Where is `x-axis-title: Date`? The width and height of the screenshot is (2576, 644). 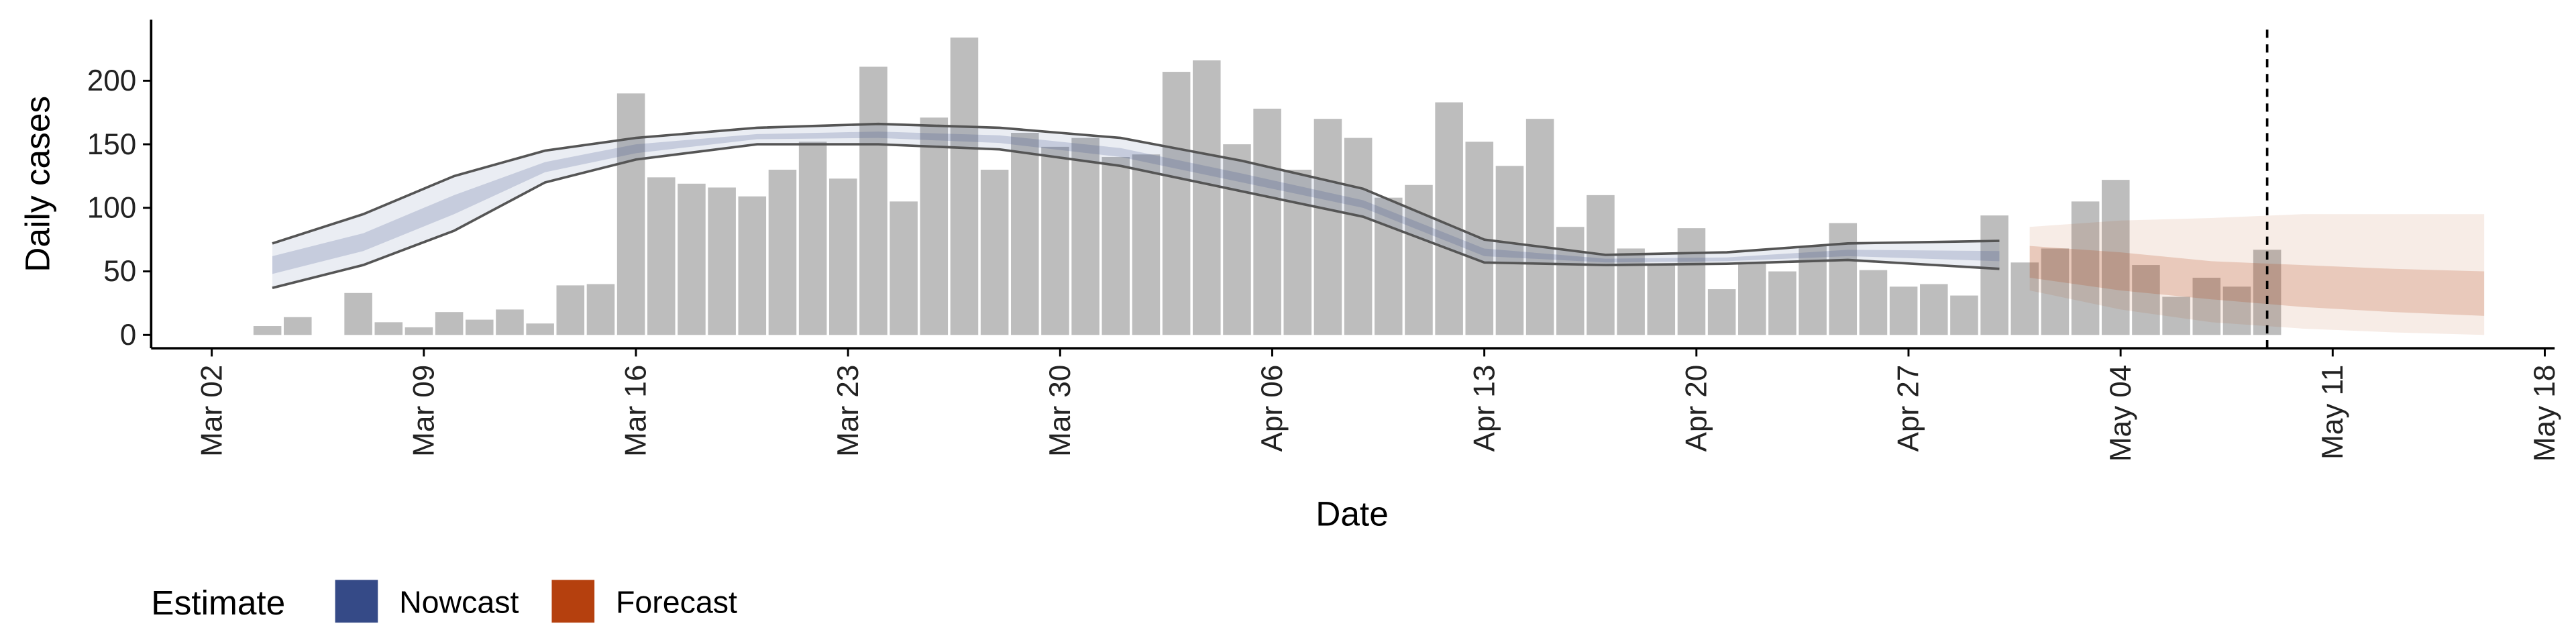 x-axis-title: Date is located at coordinates (1352, 513).